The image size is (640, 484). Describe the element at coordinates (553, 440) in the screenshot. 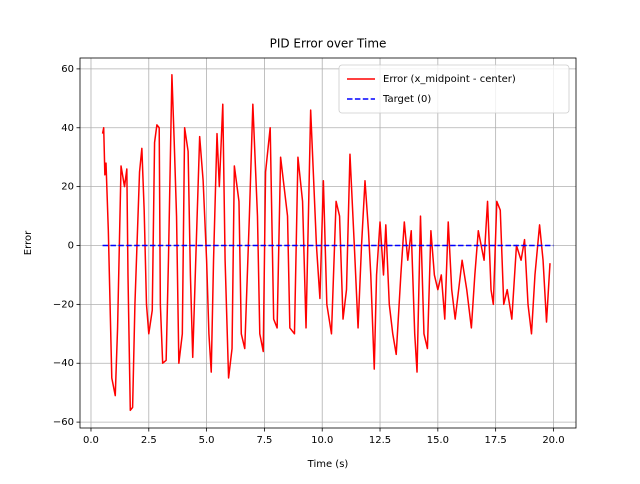

I see `x-tick-label: 20.0` at that location.